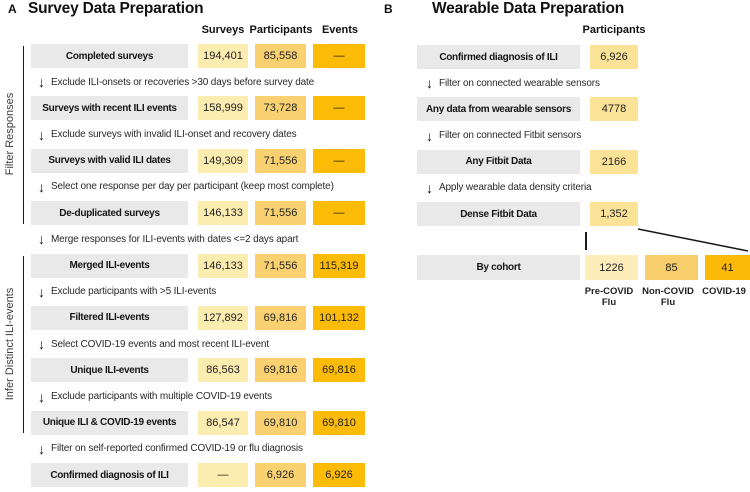 This screenshot has height=492, width=750. What do you see at coordinates (609, 297) in the screenshot?
I see `cohort-label-pre-covid-flu: Pre-COVID Flu` at bounding box center [609, 297].